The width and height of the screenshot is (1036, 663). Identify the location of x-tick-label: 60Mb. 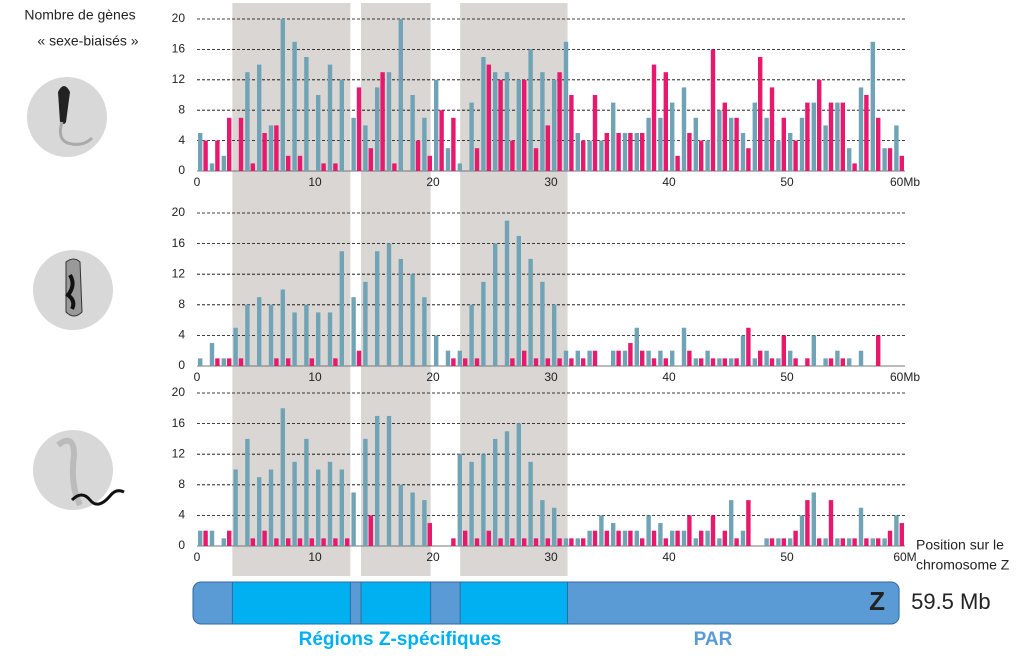
(905, 182).